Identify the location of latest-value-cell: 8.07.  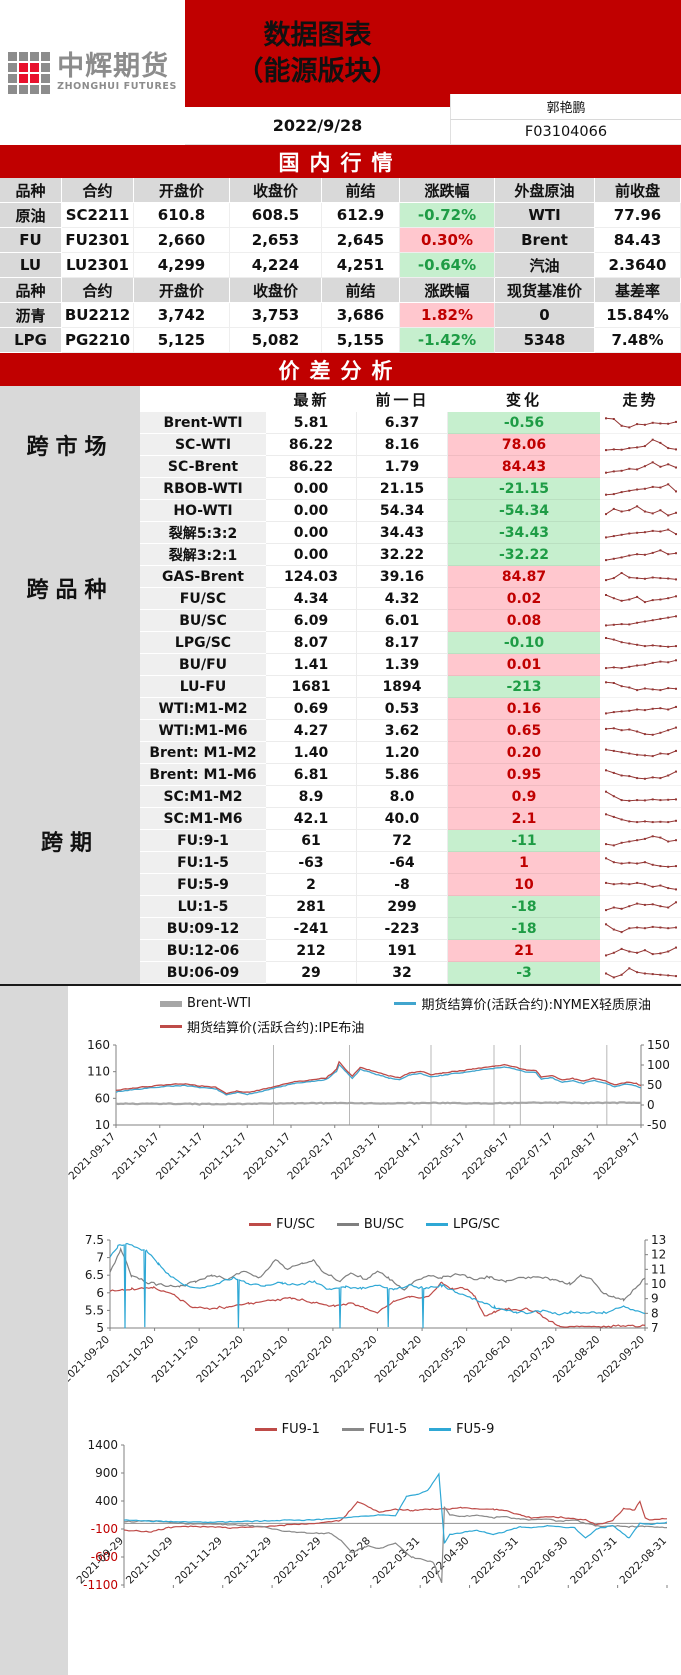
(311, 643).